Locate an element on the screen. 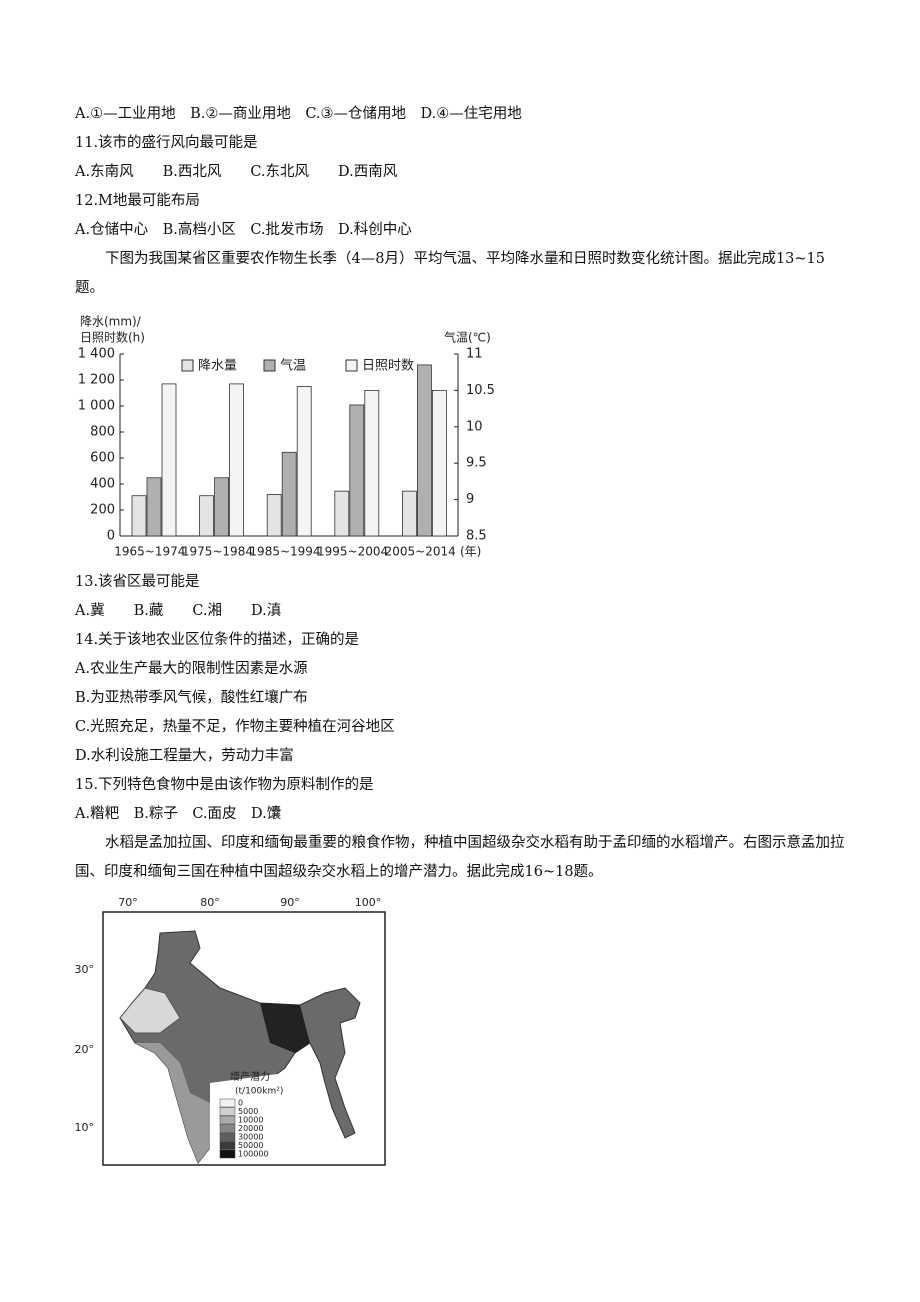 This screenshot has height=1302, width=920. legend-label: 0 is located at coordinates (240, 1103).